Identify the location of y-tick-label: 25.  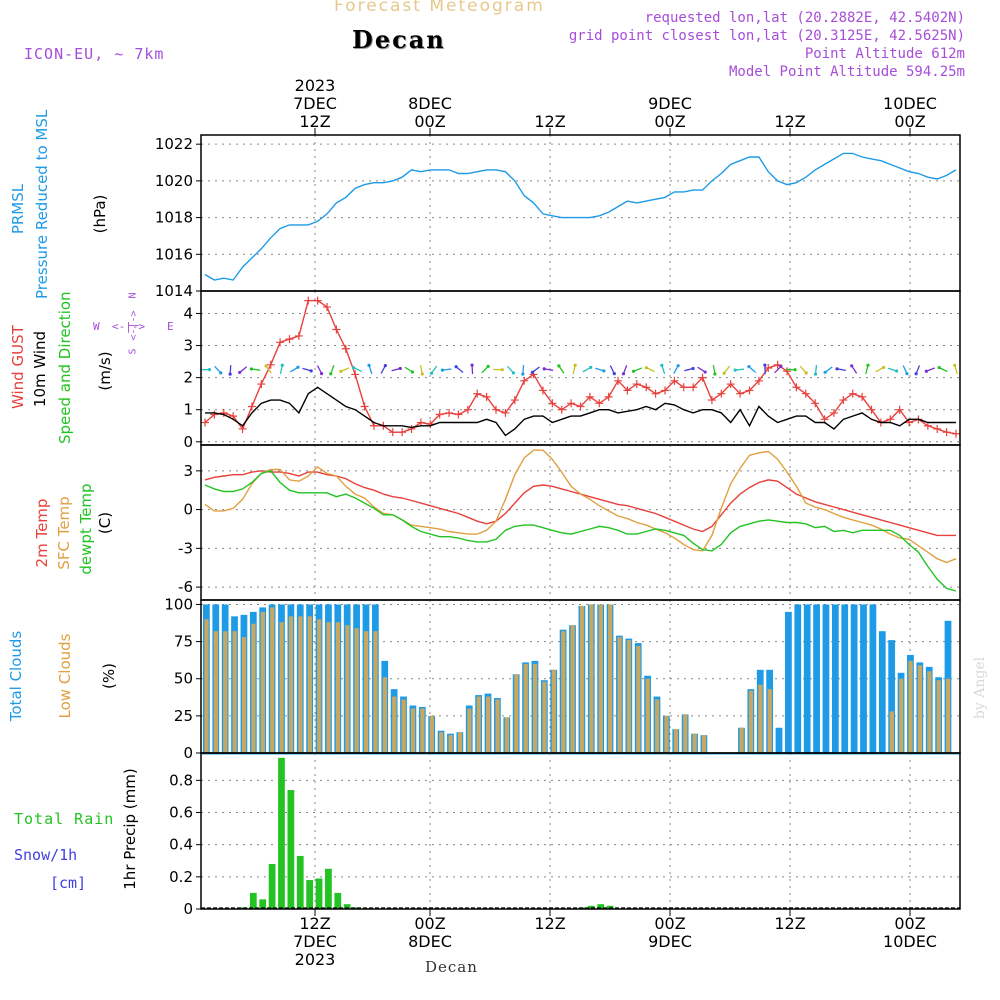
(183, 716).